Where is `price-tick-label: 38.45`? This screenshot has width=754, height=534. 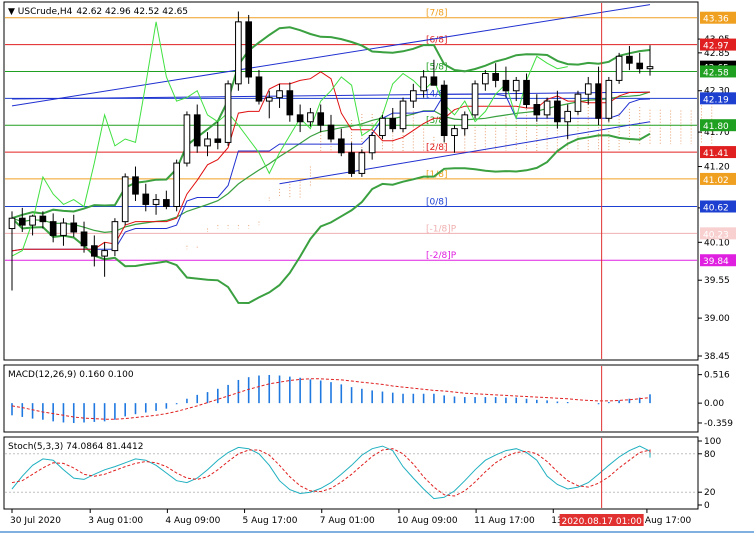 price-tick-label: 38.45 is located at coordinates (717, 357).